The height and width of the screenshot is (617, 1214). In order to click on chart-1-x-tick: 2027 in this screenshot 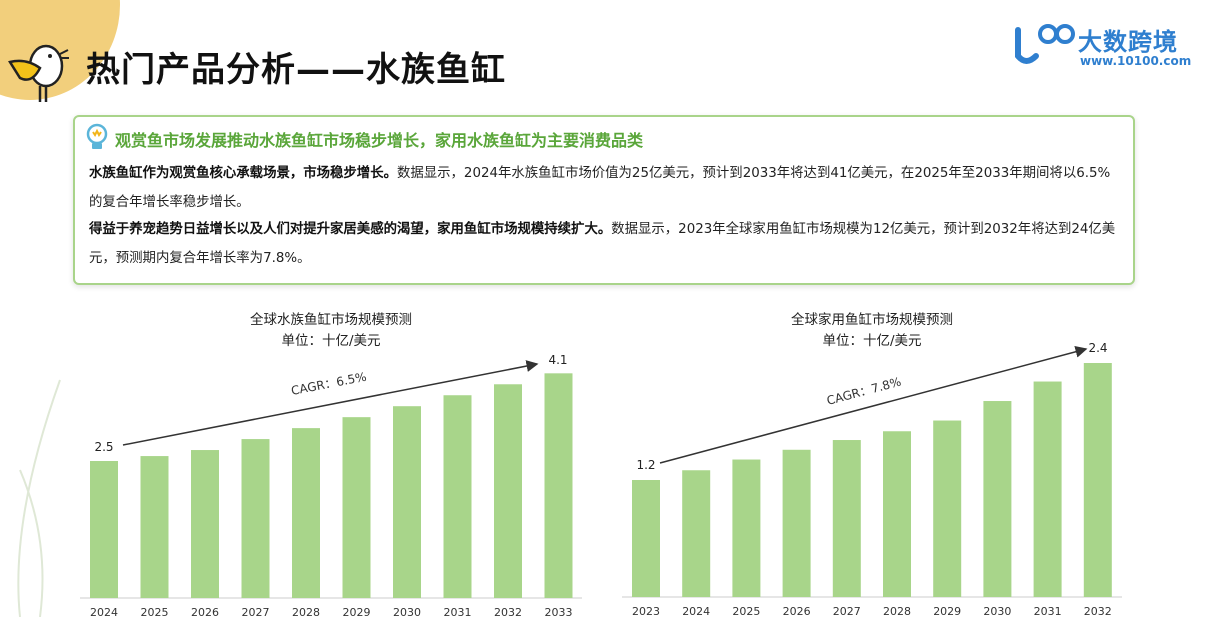, I will do `click(256, 611)`.